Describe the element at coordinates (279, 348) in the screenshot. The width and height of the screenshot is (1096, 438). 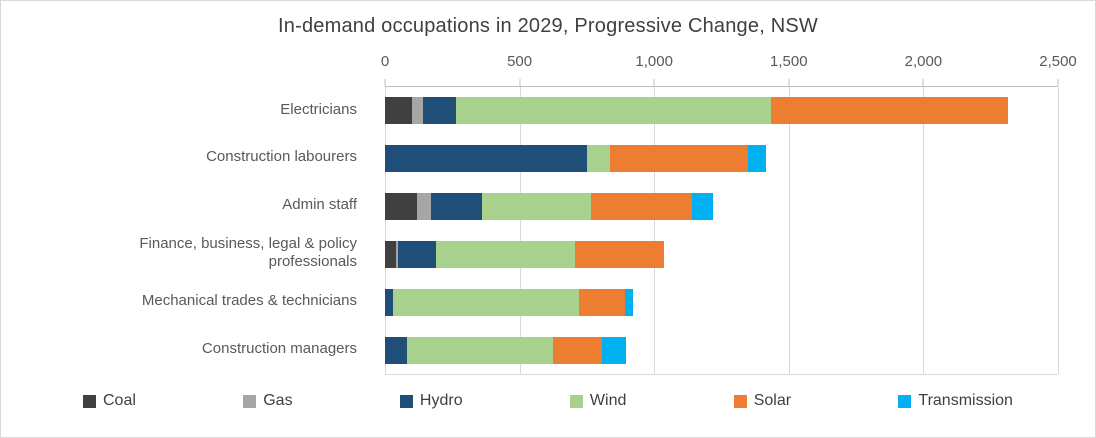
I see `category-label: Construction managers` at that location.